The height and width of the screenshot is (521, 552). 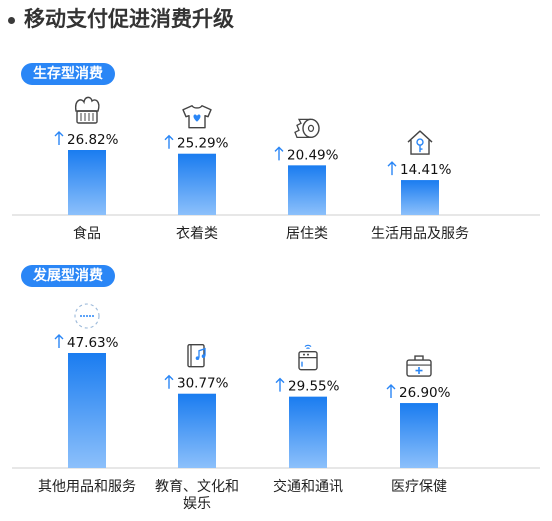 I want to click on page-title-text: 移动支付促进消费升级, so click(x=129, y=19).